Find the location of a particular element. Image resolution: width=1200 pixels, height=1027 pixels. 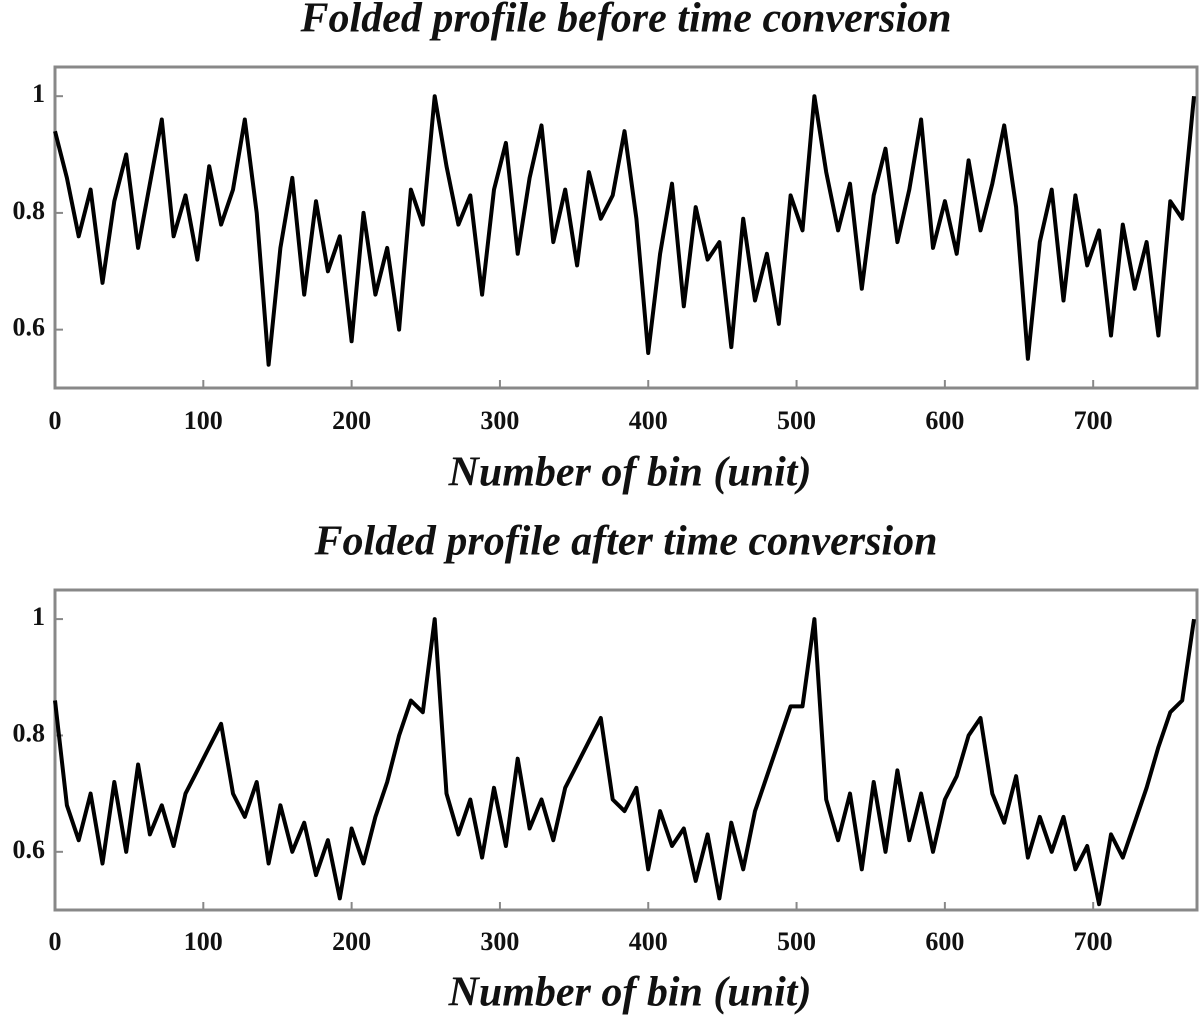

chart-title: Folded profile before time conversion is located at coordinates (626, 21).